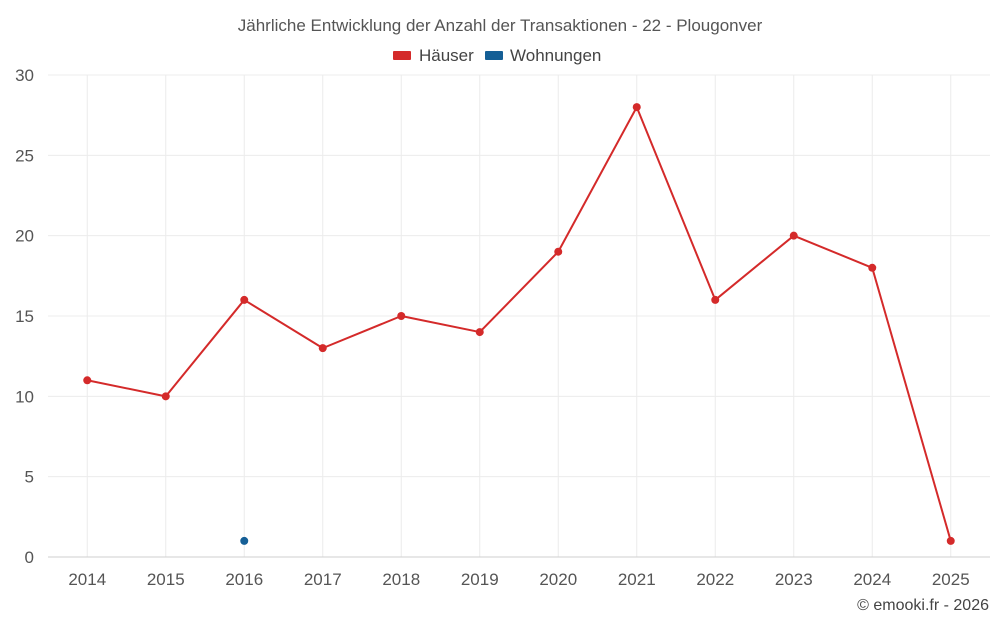 This screenshot has width=1000, height=625. Describe the element at coordinates (24, 396) in the screenshot. I see `y-tick-label: 10` at that location.